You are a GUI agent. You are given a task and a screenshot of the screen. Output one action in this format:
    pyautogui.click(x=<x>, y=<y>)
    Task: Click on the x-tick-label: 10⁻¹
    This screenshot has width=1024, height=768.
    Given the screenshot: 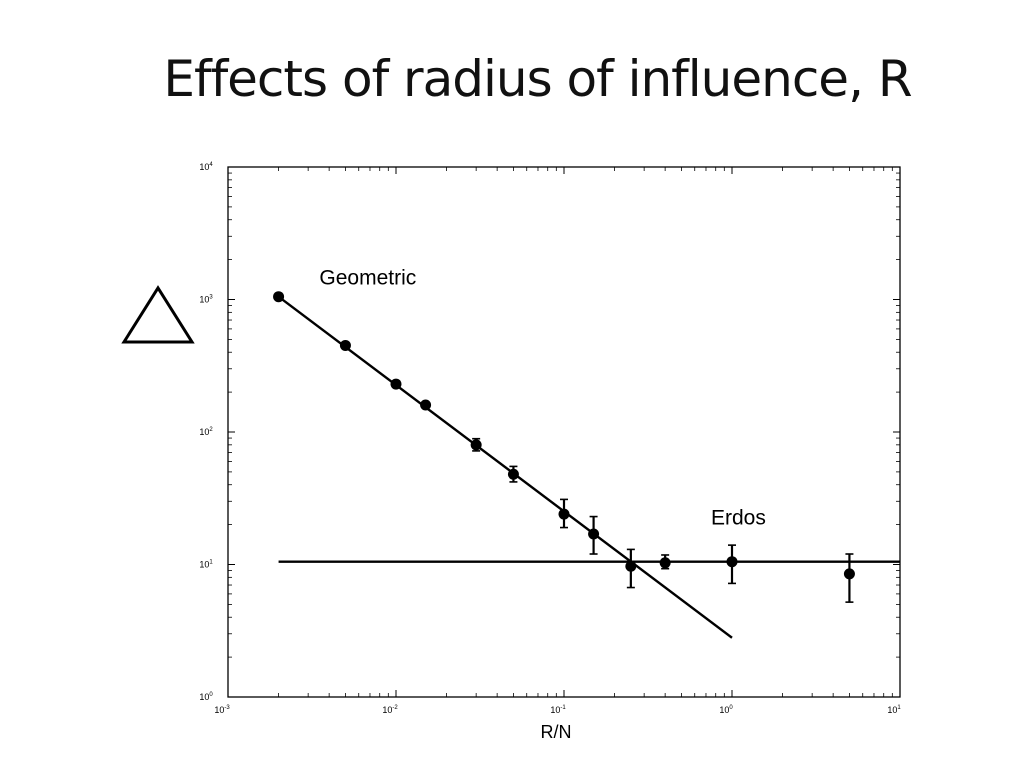 What is the action you would take?
    pyautogui.click(x=558, y=710)
    